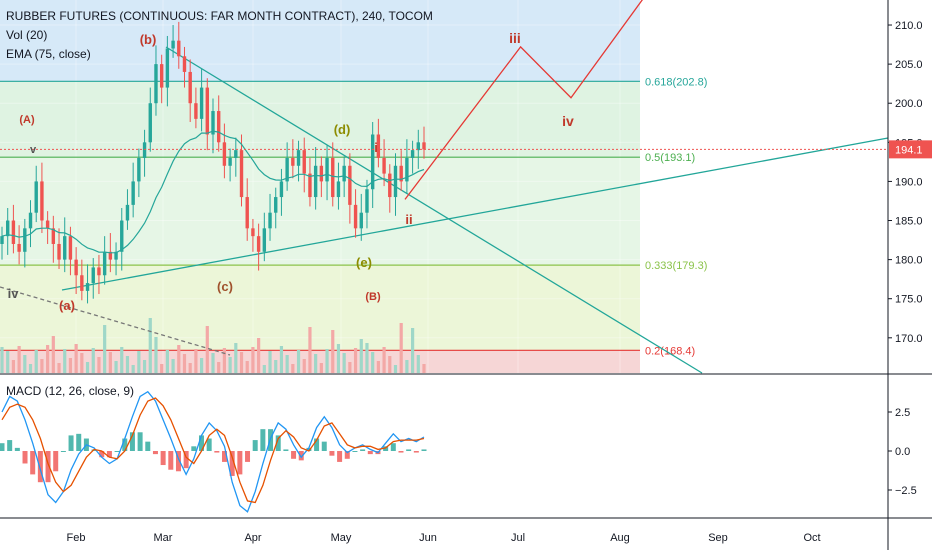  Describe the element at coordinates (620, 538) in the screenshot. I see `time-tick-label: Aug` at that location.